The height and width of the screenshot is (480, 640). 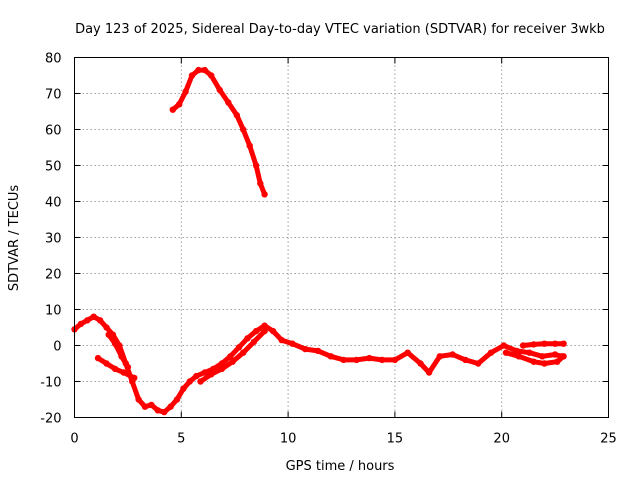 I want to click on x-tick-label: 20, so click(x=501, y=439).